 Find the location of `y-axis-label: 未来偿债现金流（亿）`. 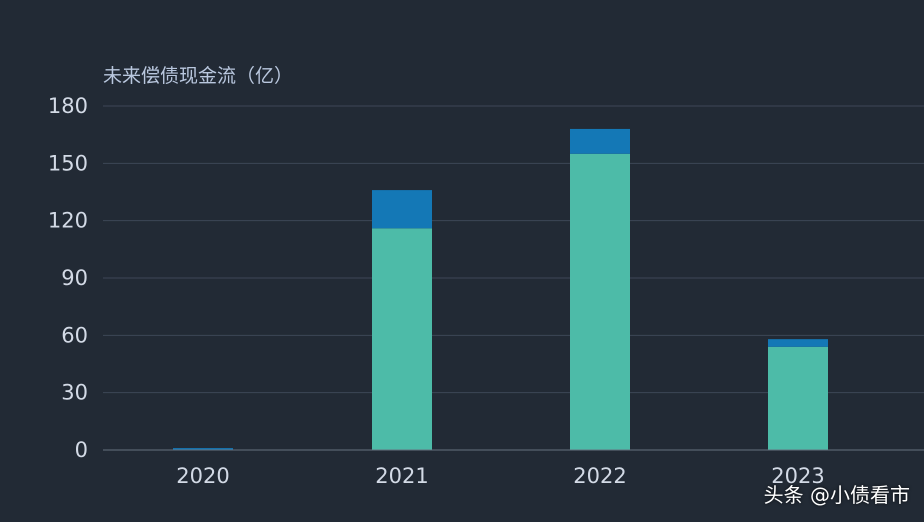

y-axis-label: 未来偿债现金流（亿） is located at coordinates (198, 76).